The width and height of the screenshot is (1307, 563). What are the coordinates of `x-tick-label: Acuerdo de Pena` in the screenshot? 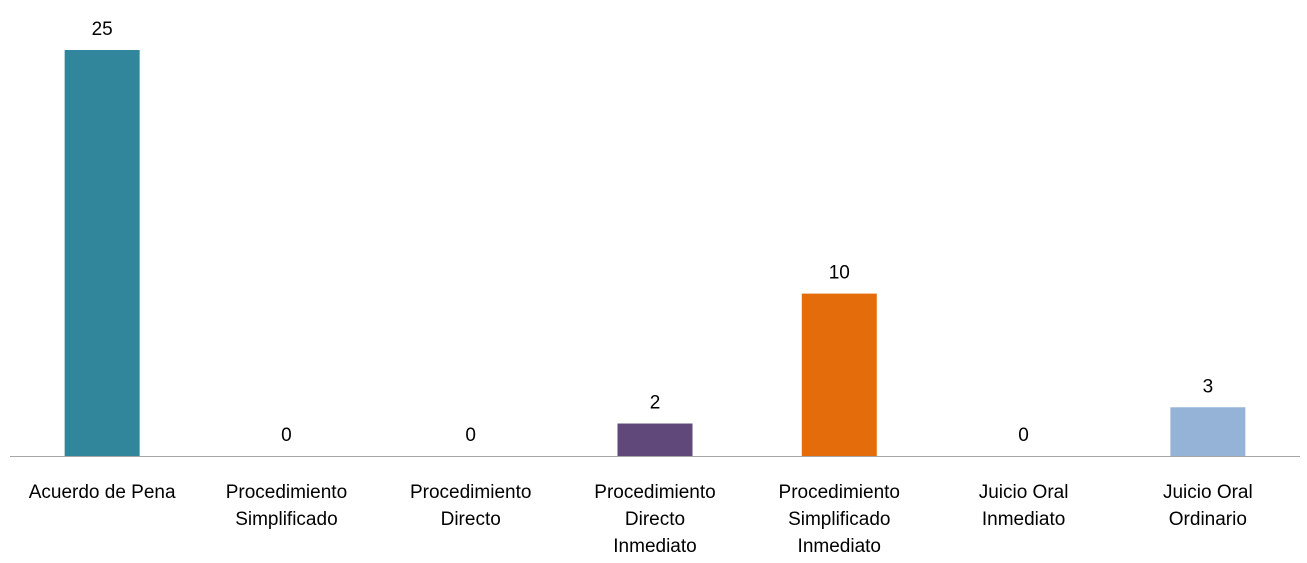 It's located at (102, 492).